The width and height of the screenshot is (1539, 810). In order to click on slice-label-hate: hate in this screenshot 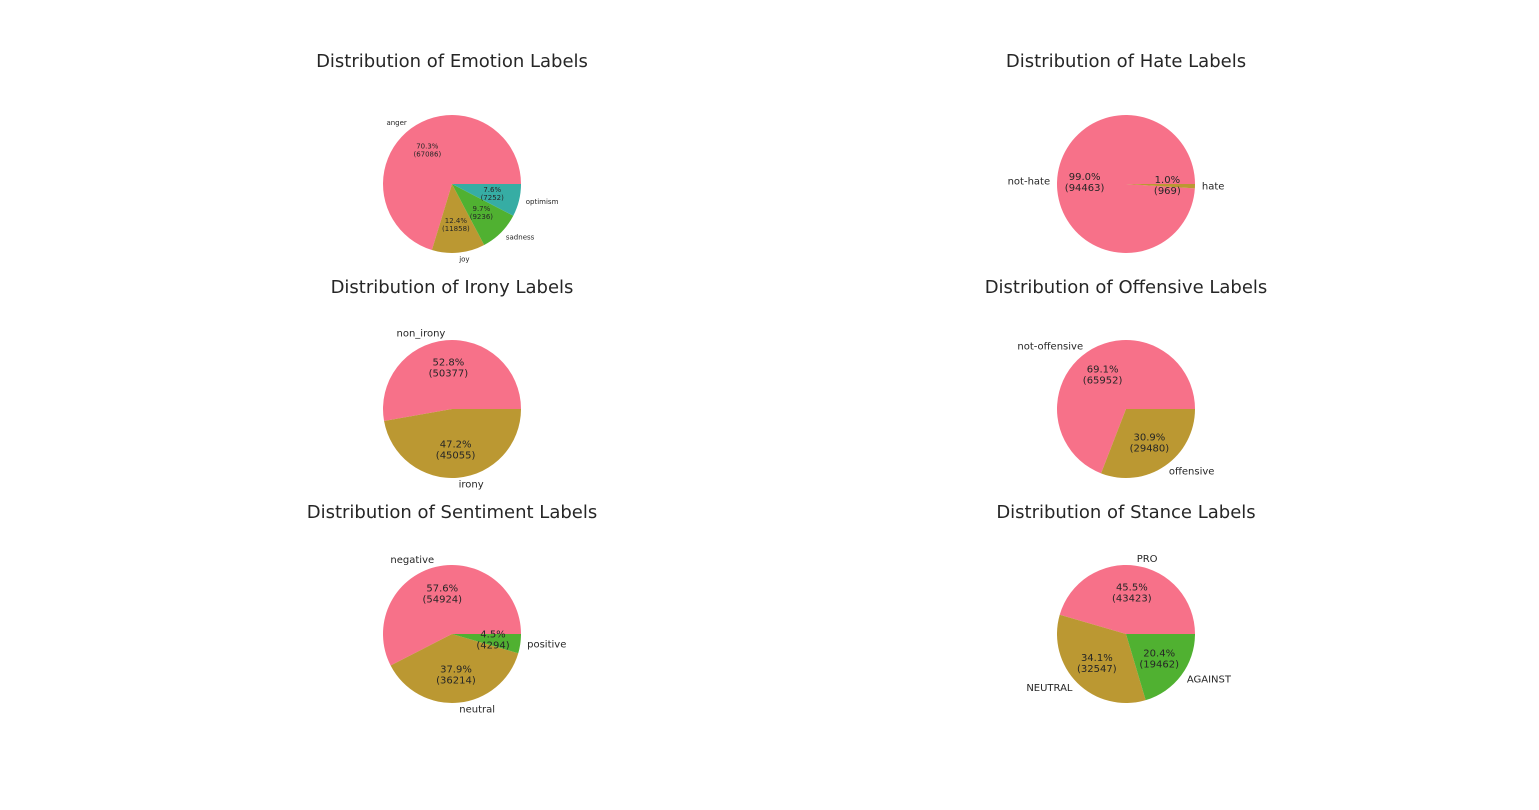, I will do `click(1213, 186)`.